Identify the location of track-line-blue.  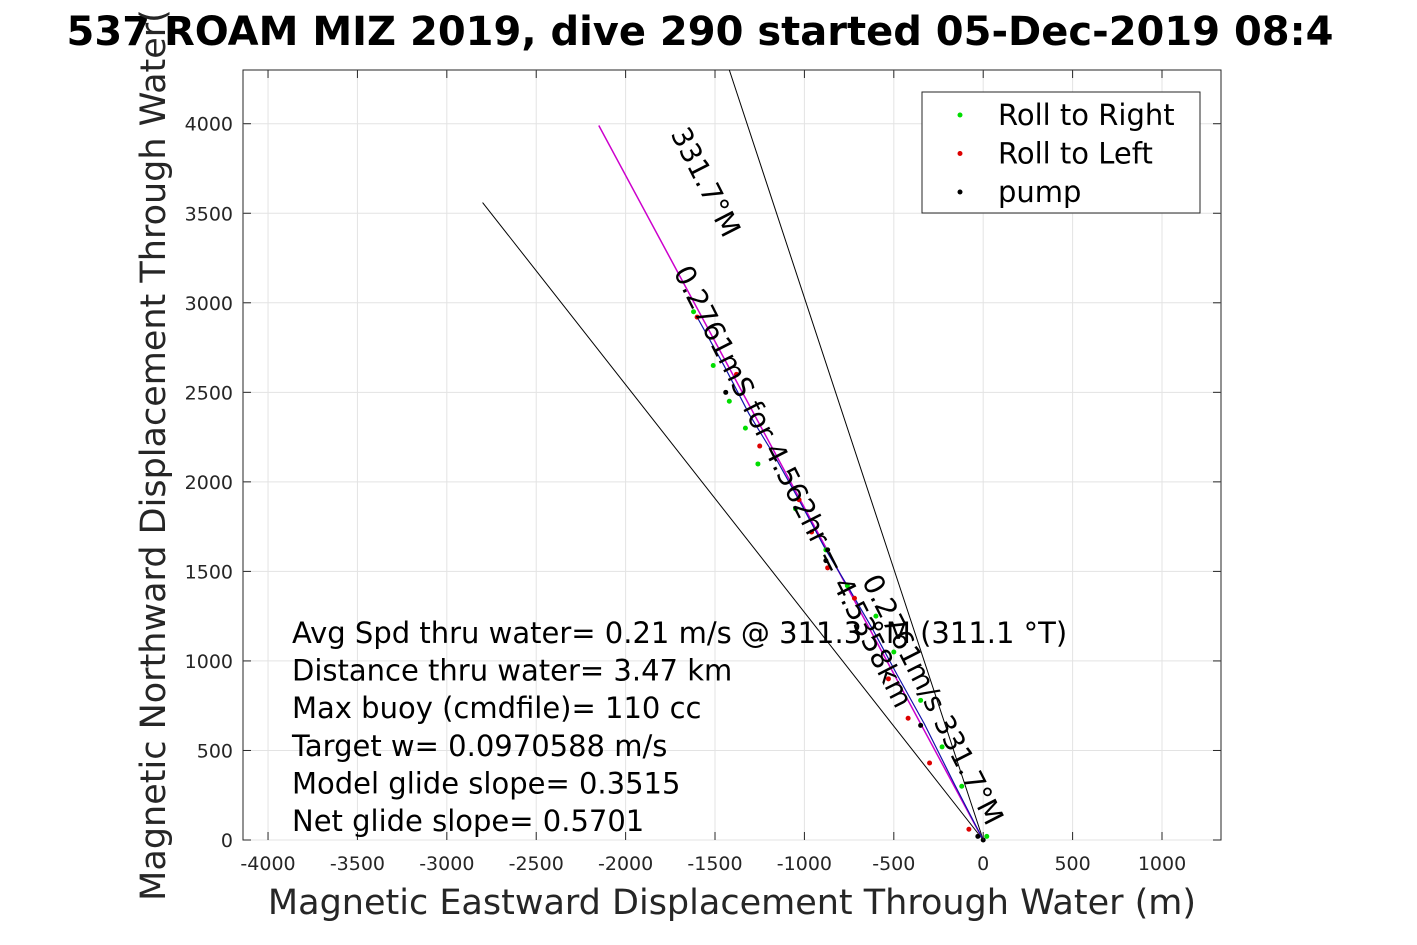
(840, 578).